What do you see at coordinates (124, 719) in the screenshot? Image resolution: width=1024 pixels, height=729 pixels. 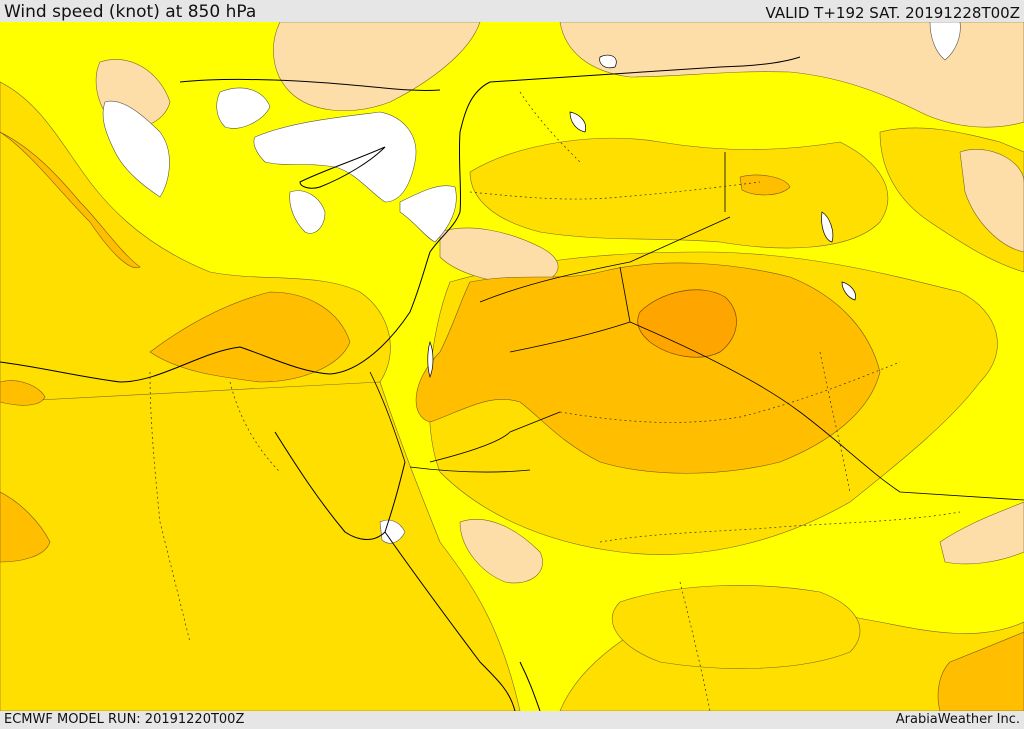 I see `model-run-label: ECMWF MODEL RUN: 20191220T00Z` at bounding box center [124, 719].